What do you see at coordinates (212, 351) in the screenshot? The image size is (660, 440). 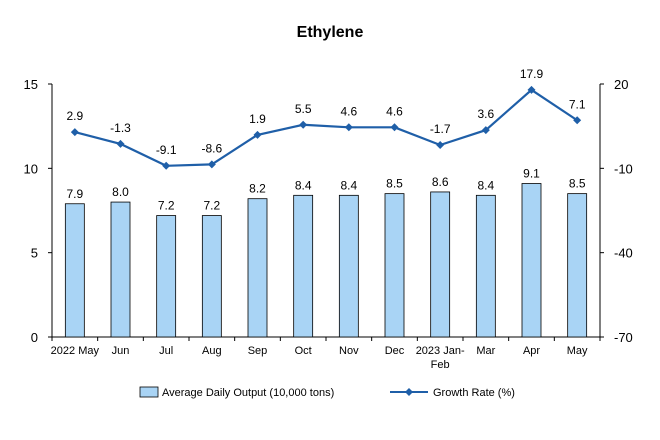 I see `x-tick-label: Aug` at bounding box center [212, 351].